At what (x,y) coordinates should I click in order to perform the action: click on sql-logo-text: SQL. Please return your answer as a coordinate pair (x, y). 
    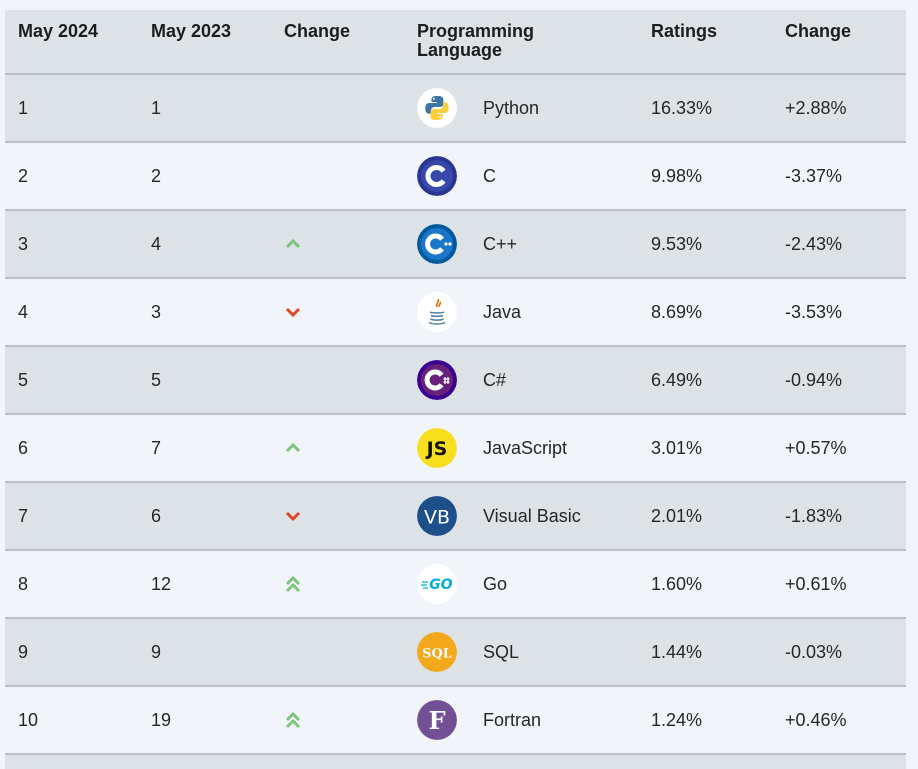
    Looking at the image, I should click on (437, 654).